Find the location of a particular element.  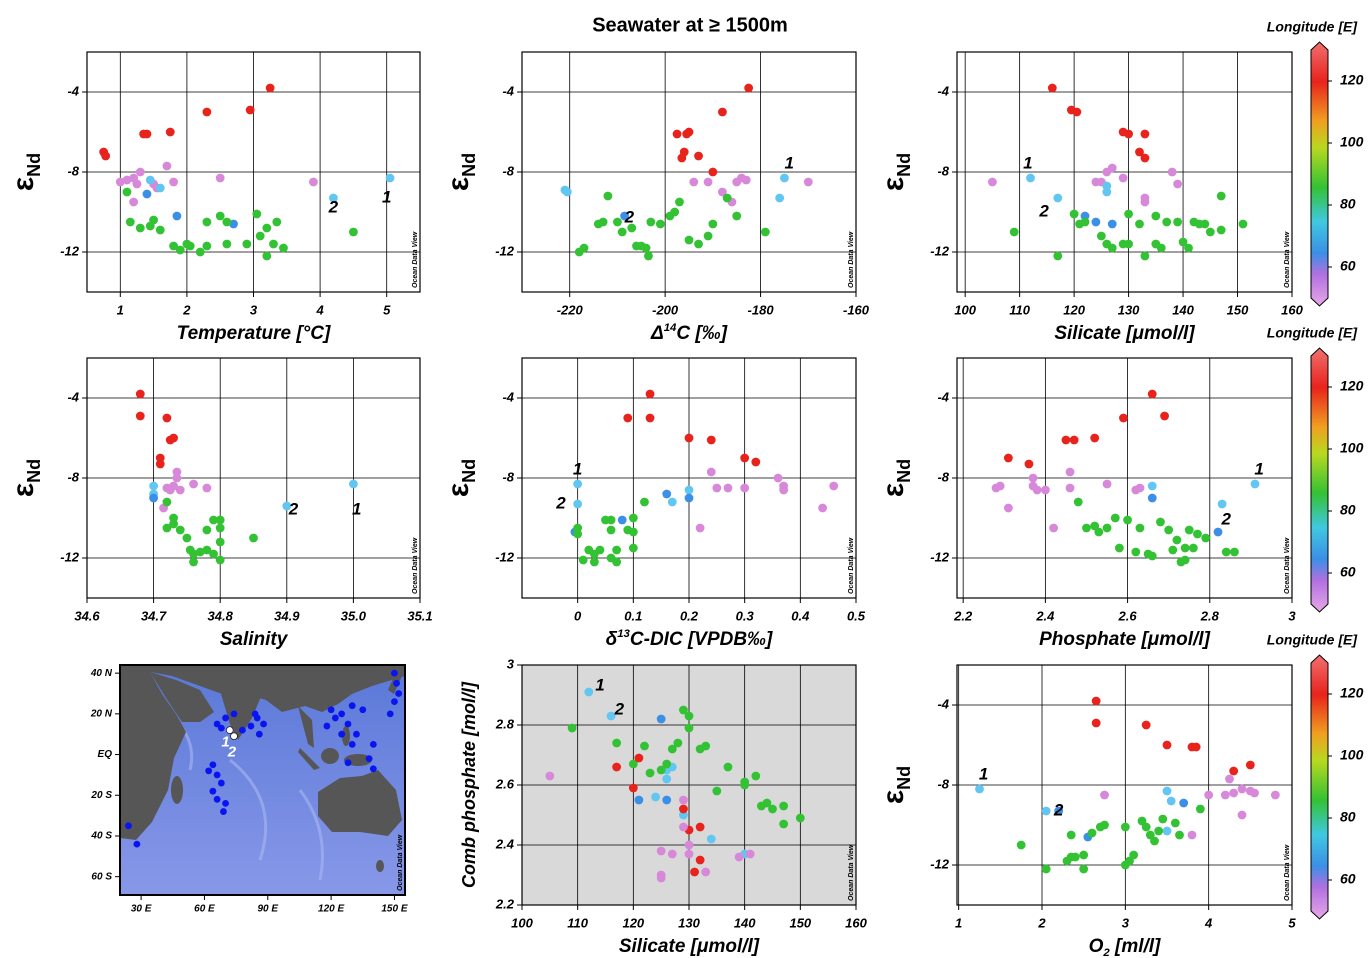

x-tick-label: 2 is located at coordinates (1041, 922).